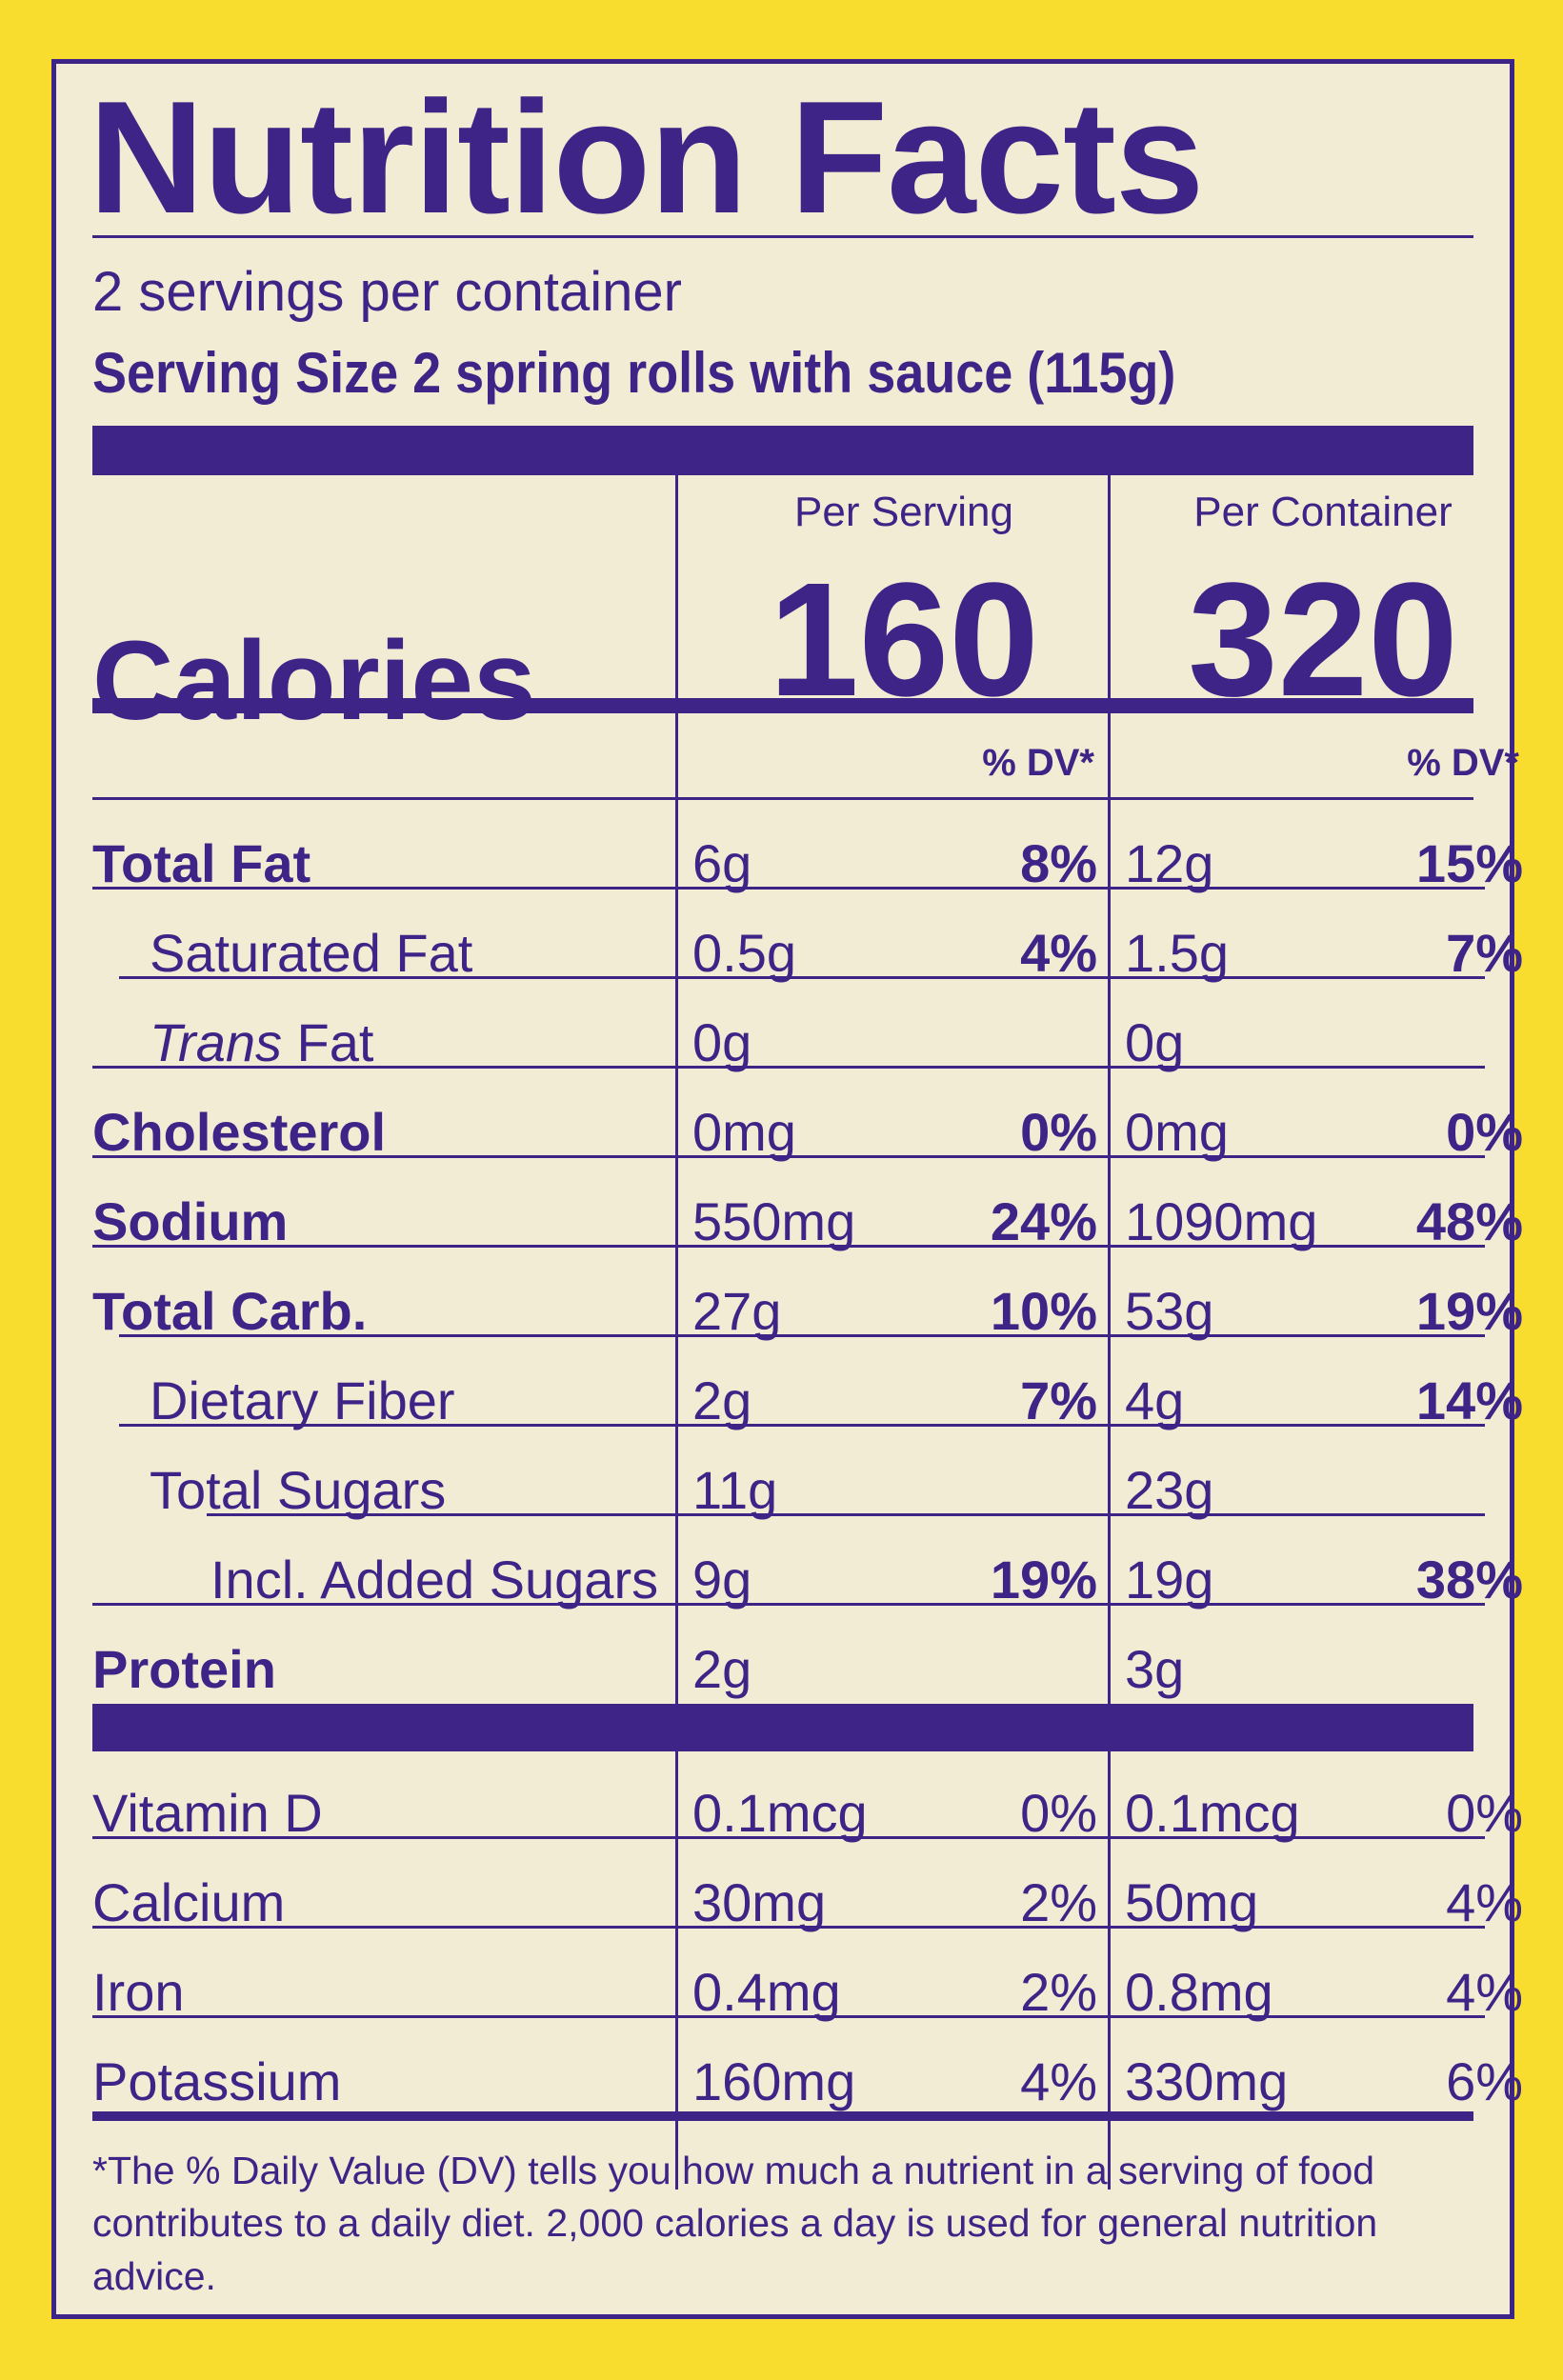  What do you see at coordinates (216, 1042) in the screenshot?
I see `trans-italic: Trans` at bounding box center [216, 1042].